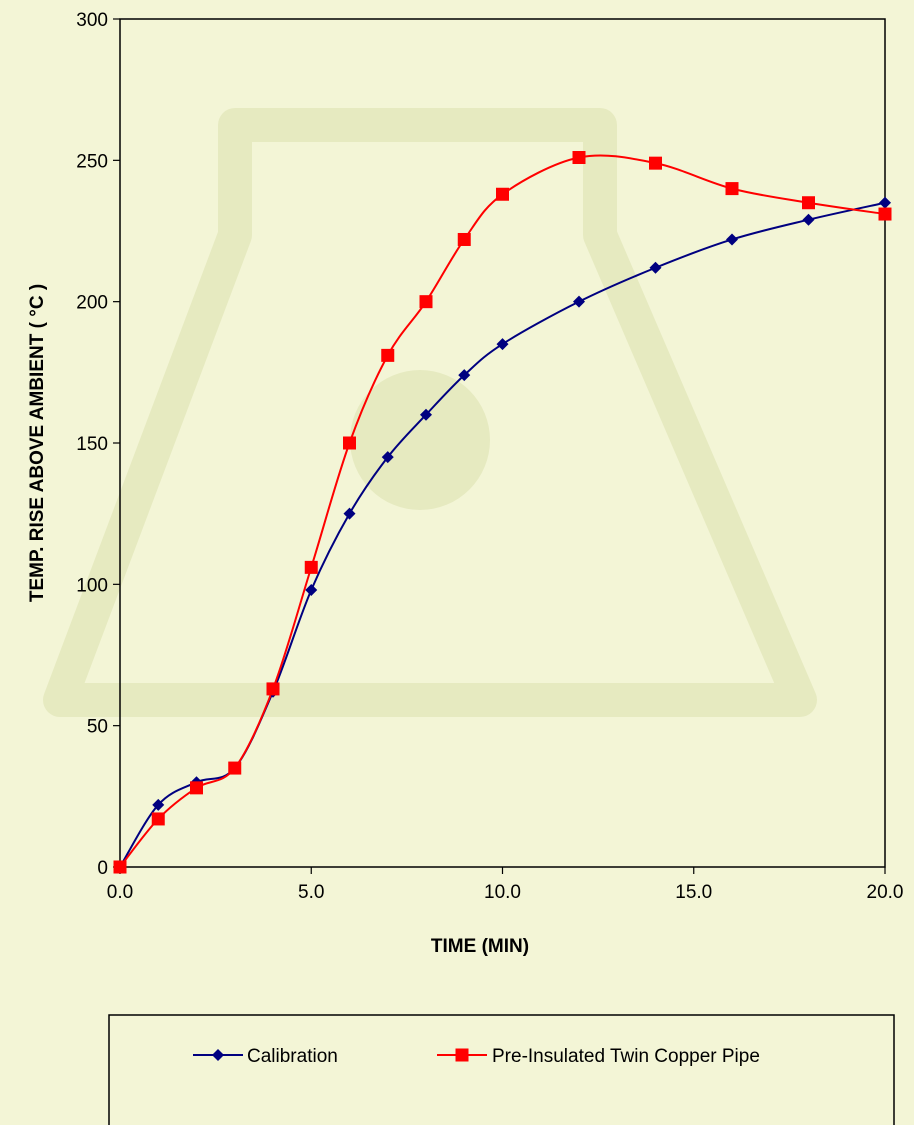 The image size is (914, 1125). Describe the element at coordinates (102, 868) in the screenshot. I see `y-tick-label: 0` at that location.